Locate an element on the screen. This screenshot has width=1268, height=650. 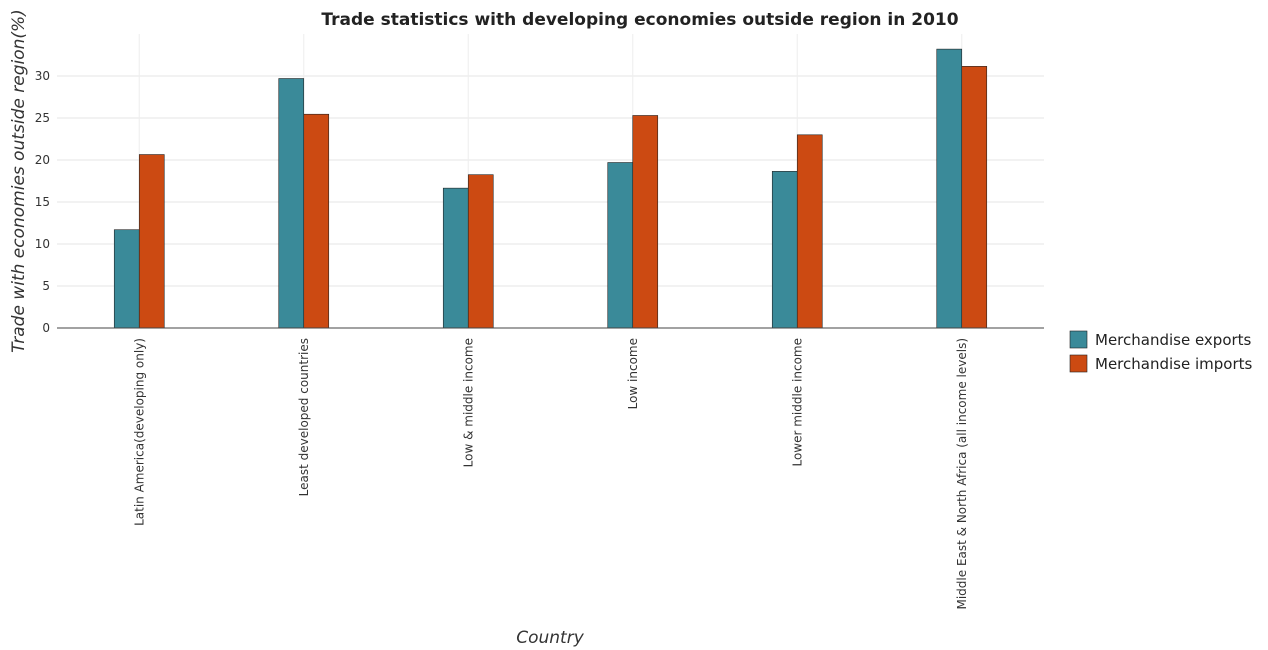
x-tick-label: Low & middle income is located at coordinates (468, 402).